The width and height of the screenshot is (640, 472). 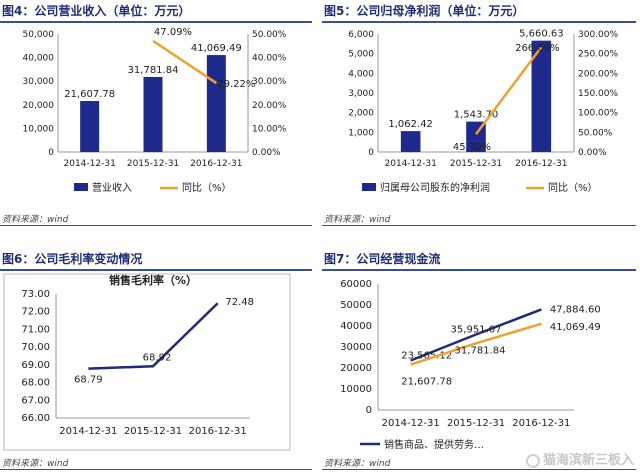 What do you see at coordinates (356, 284) in the screenshot?
I see `y-tick-label: 60000` at bounding box center [356, 284].